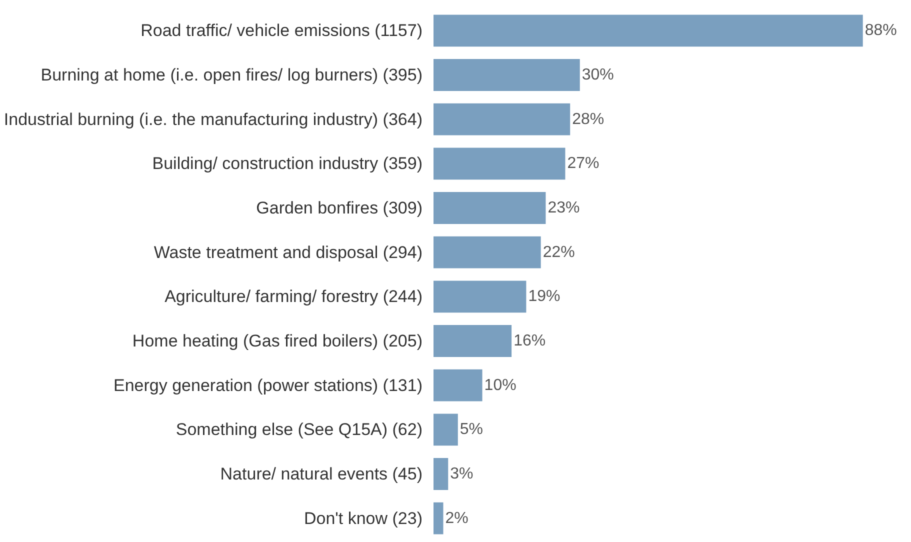 The width and height of the screenshot is (911, 542). I want to click on data-label: 16%, so click(530, 341).